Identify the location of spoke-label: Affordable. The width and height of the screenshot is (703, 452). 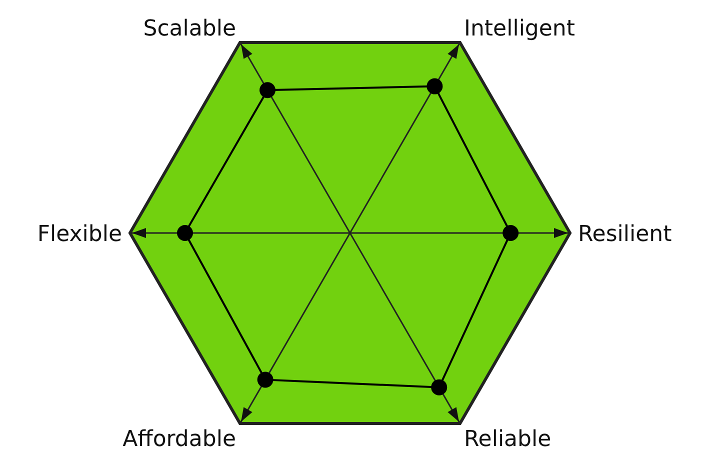
(179, 439).